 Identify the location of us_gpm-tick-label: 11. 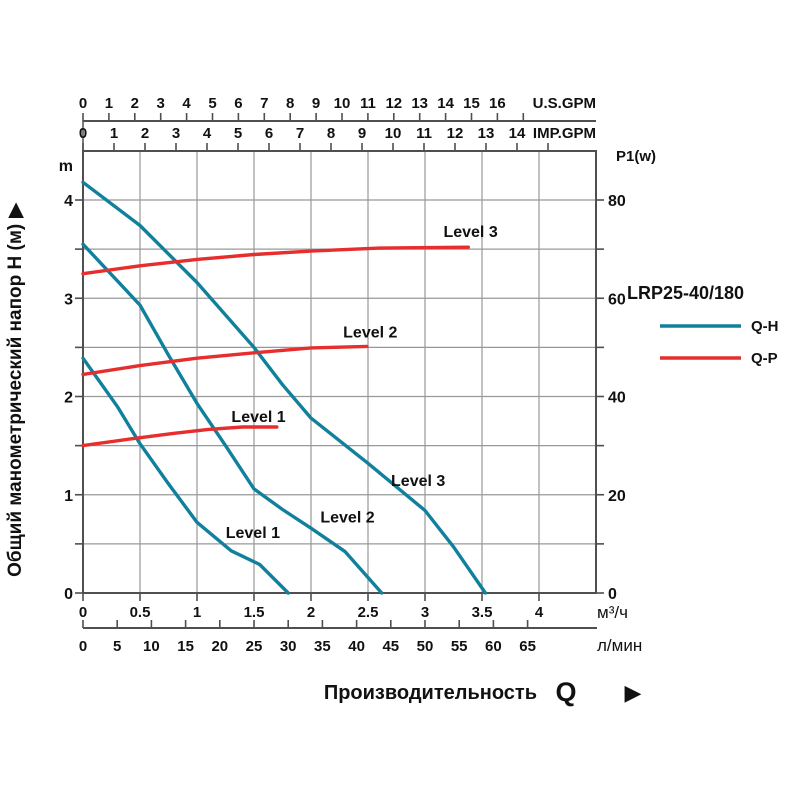
(368, 103).